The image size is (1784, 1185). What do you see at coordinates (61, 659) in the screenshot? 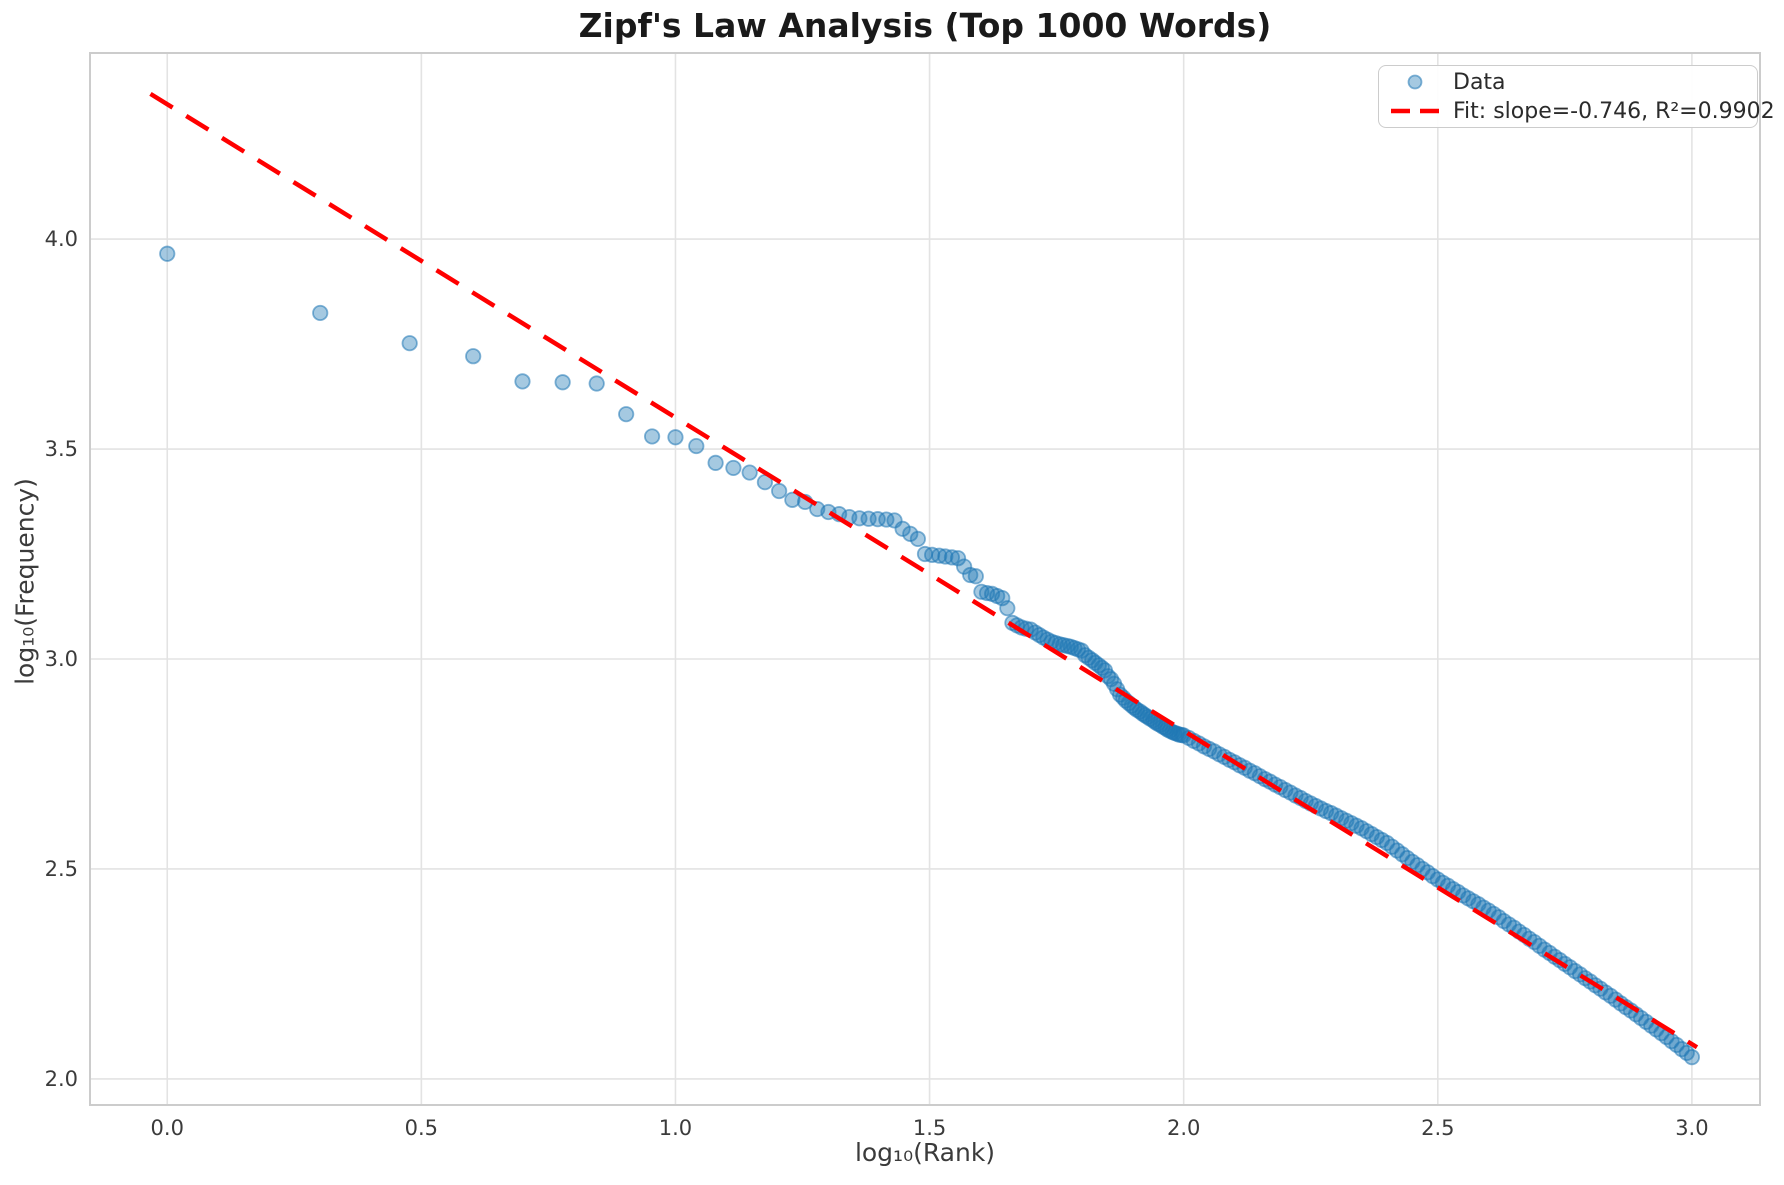
I see `y-tick-label: 3.0` at bounding box center [61, 659].